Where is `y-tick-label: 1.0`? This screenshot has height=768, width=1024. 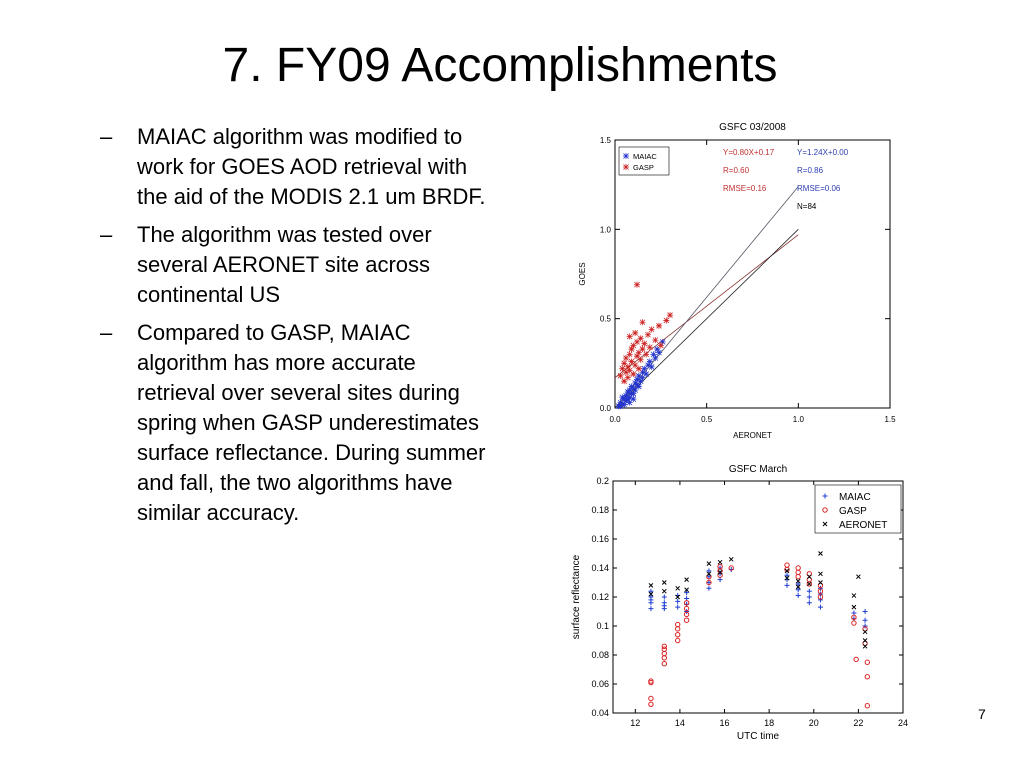 y-tick-label: 1.0 is located at coordinates (606, 229).